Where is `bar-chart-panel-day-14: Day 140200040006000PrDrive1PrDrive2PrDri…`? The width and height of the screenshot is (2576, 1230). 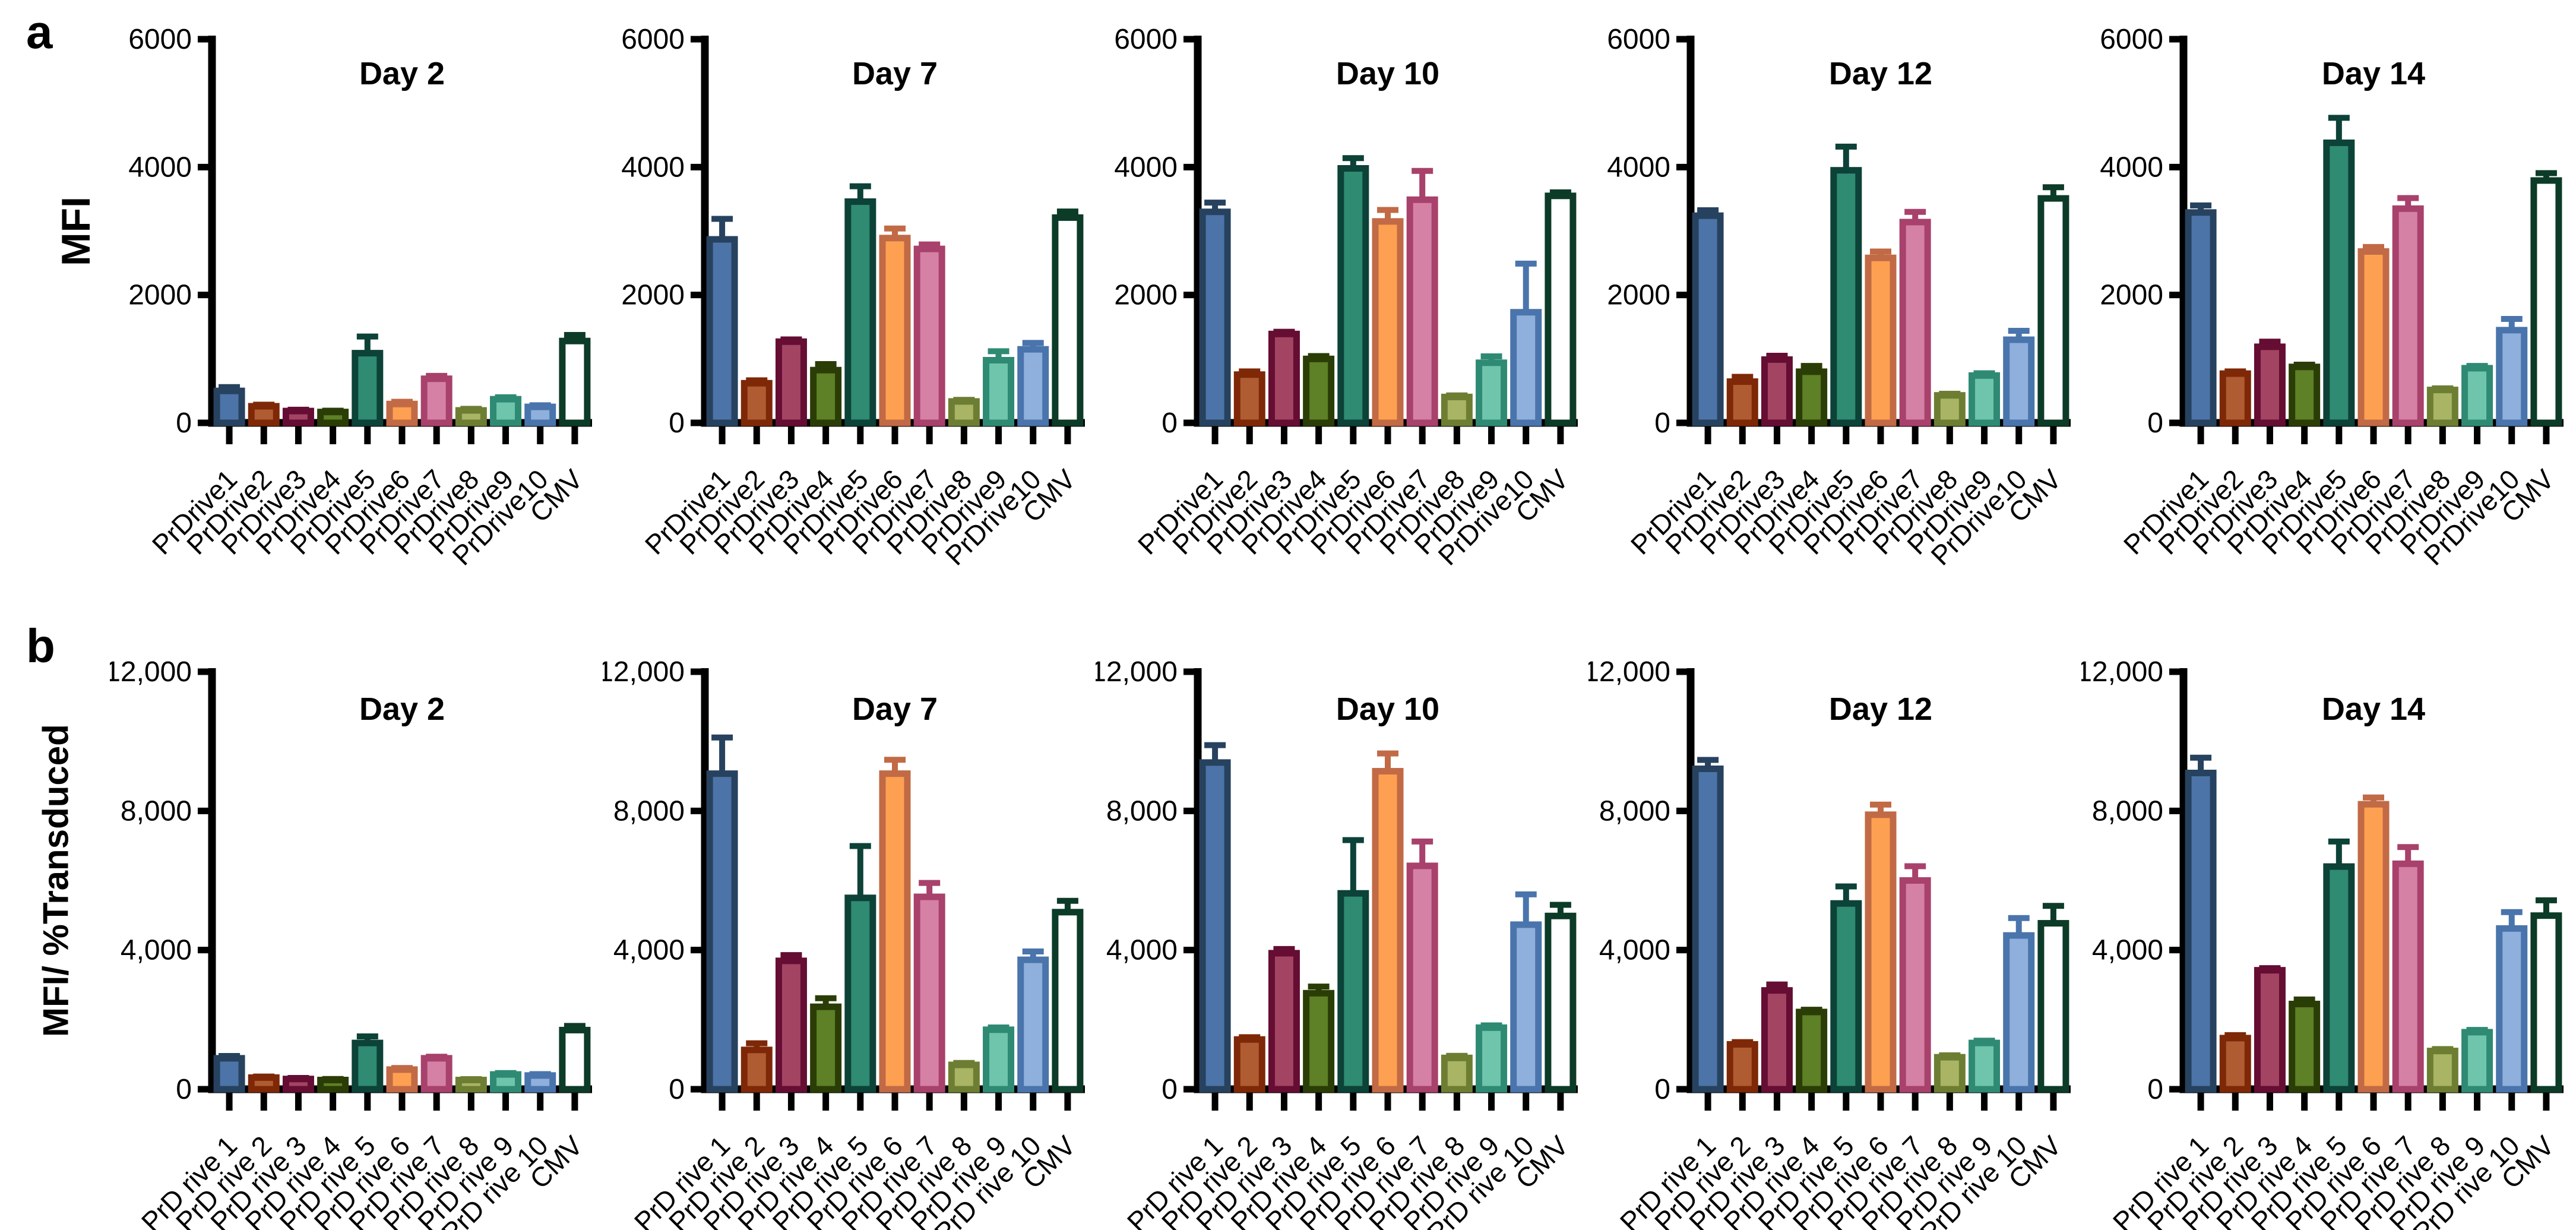
bar-chart-panel-day-14: Day 140200040006000PrDrive1PrDrive2PrDri… is located at coordinates (2332, 297).